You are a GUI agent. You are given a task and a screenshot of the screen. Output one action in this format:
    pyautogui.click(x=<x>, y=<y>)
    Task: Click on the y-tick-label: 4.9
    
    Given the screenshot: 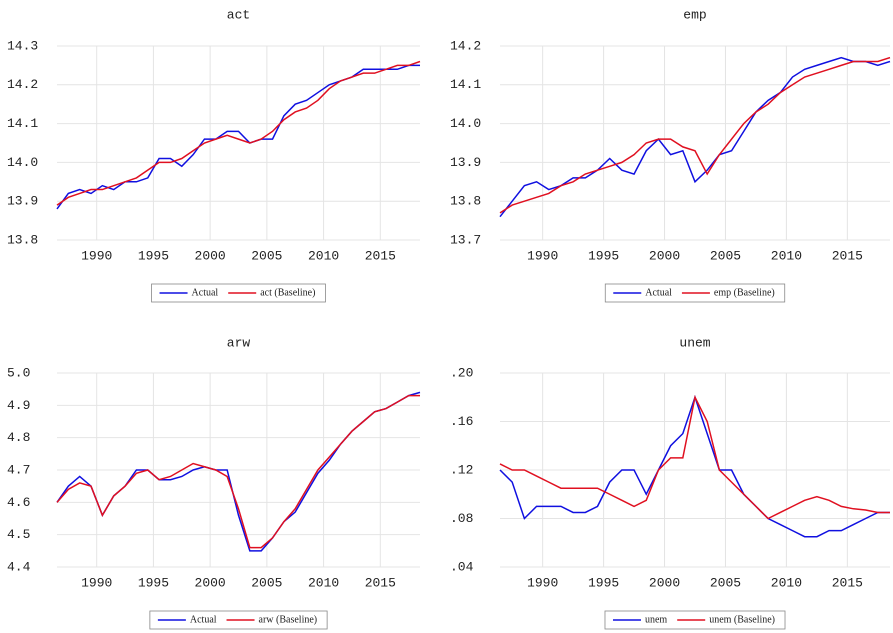 What is the action you would take?
    pyautogui.click(x=18, y=405)
    